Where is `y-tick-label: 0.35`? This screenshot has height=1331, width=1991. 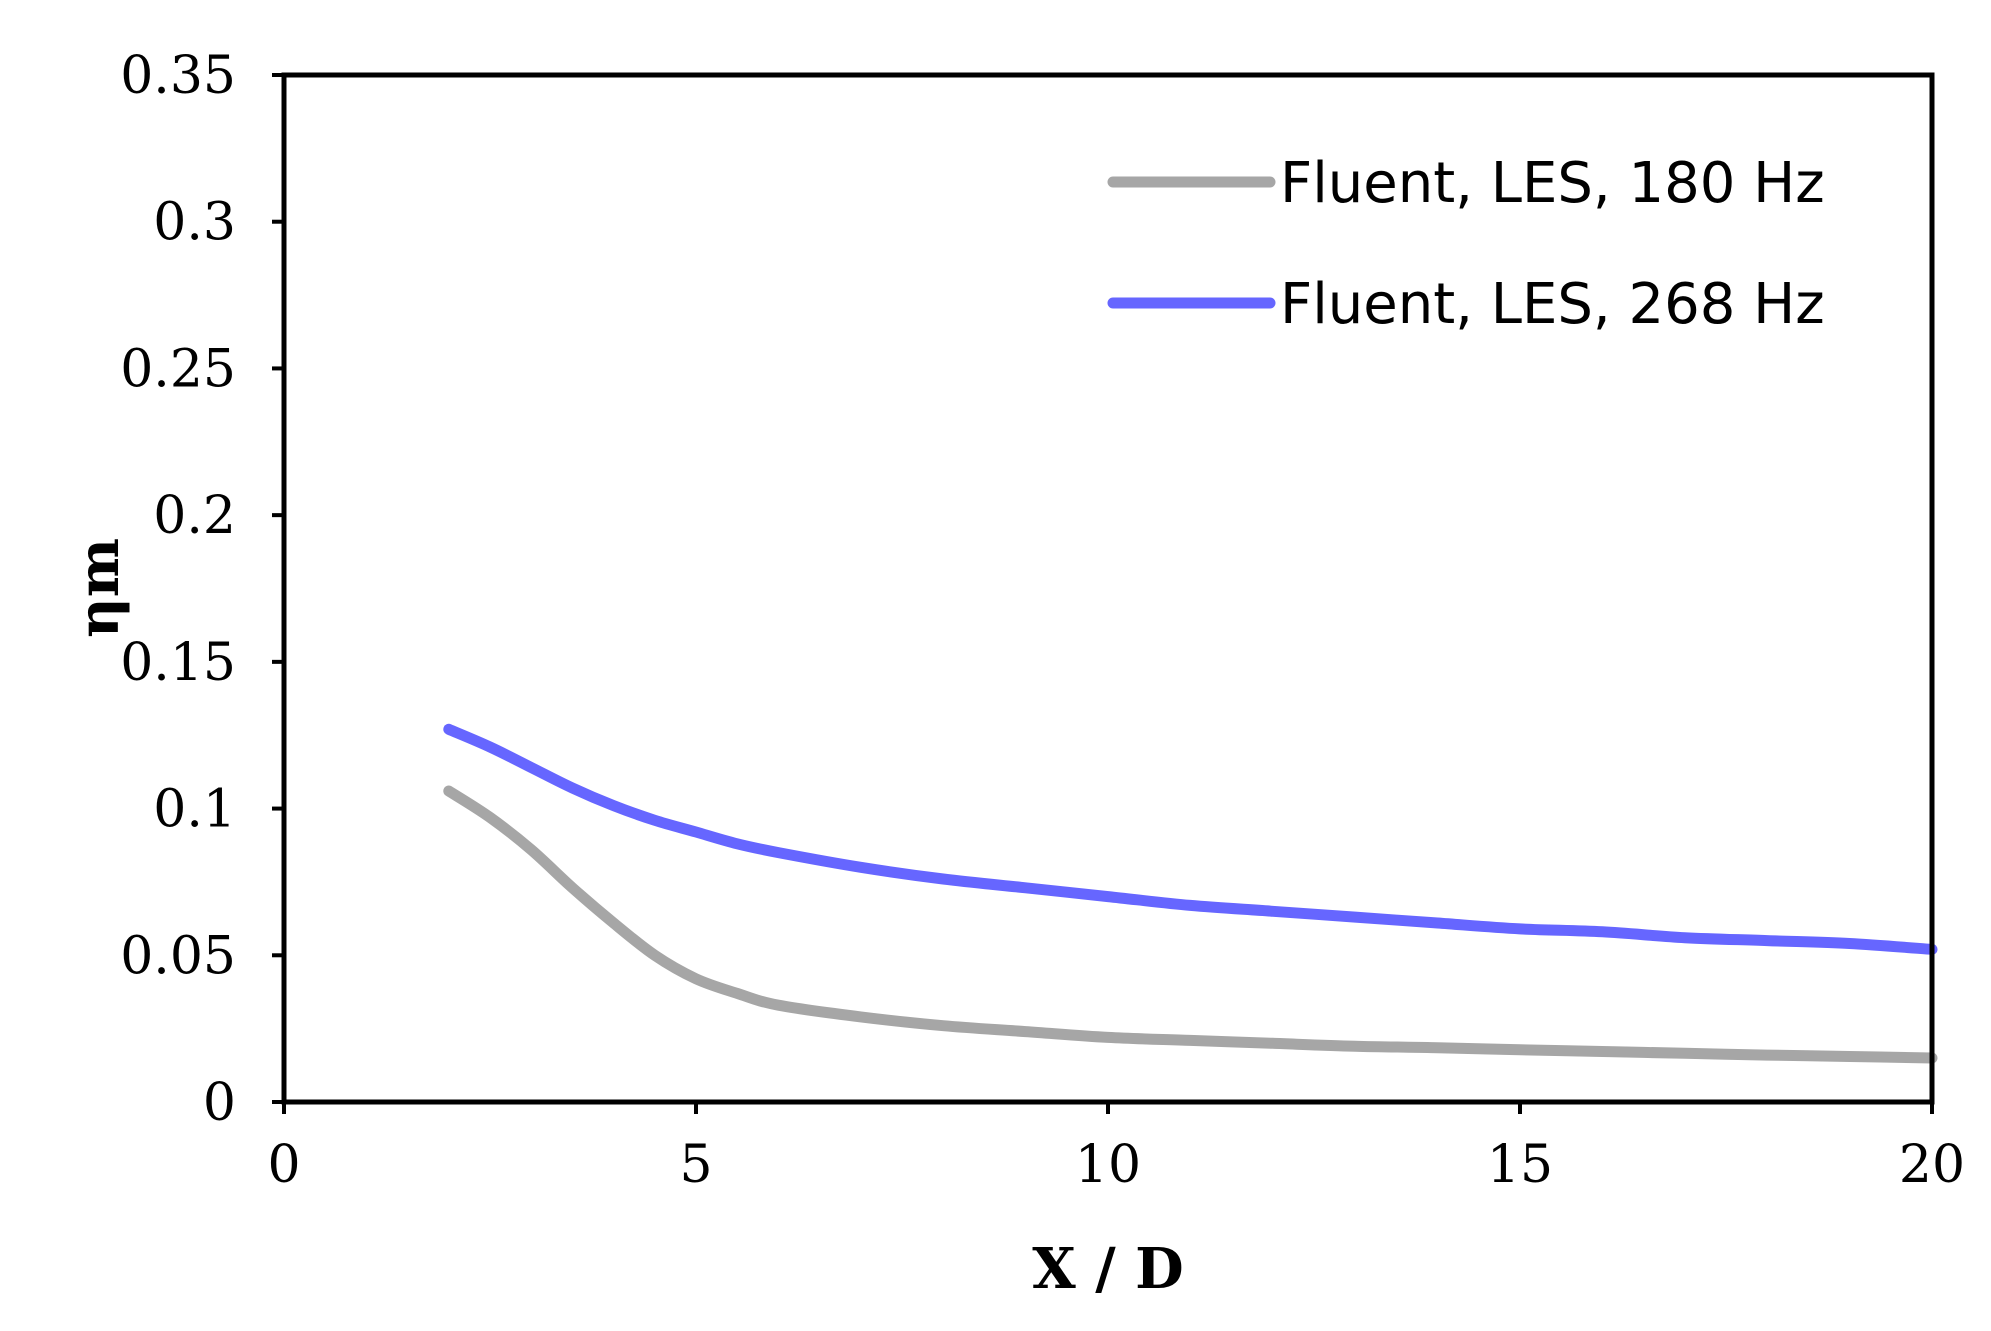
y-tick-label: 0.35 is located at coordinates (178, 76).